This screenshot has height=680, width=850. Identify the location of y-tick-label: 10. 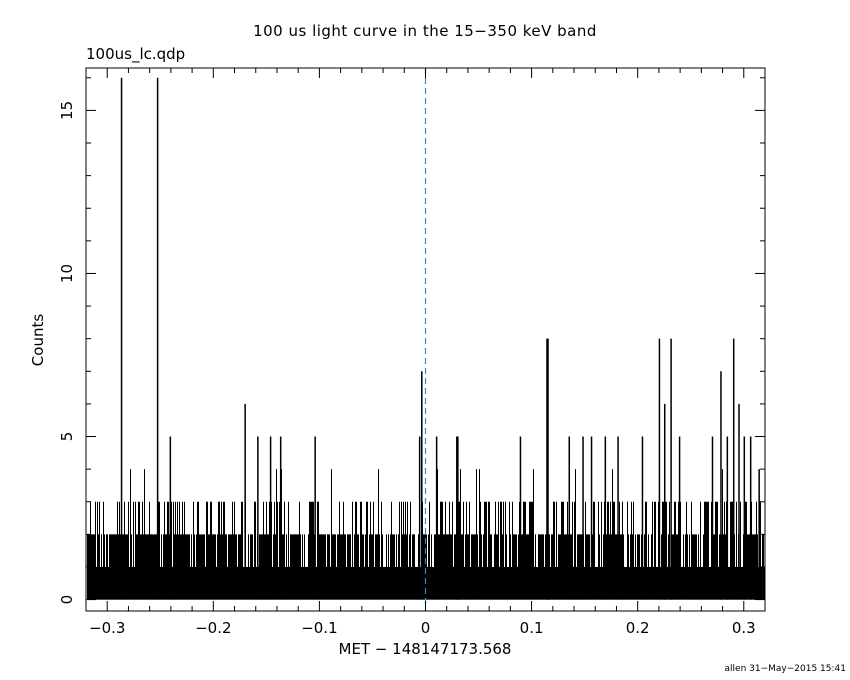
(67, 273).